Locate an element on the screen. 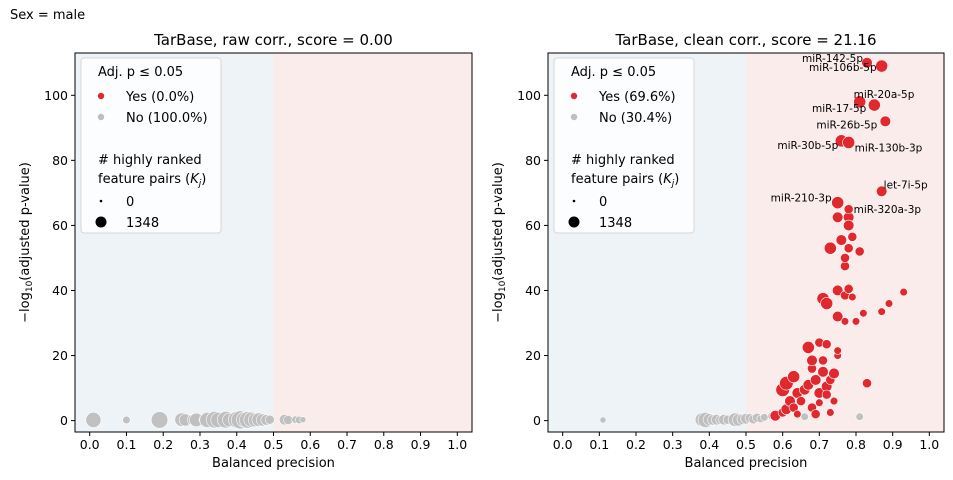  legend-sig-title: Adj. p ≤ 0.05 is located at coordinates (140, 72).